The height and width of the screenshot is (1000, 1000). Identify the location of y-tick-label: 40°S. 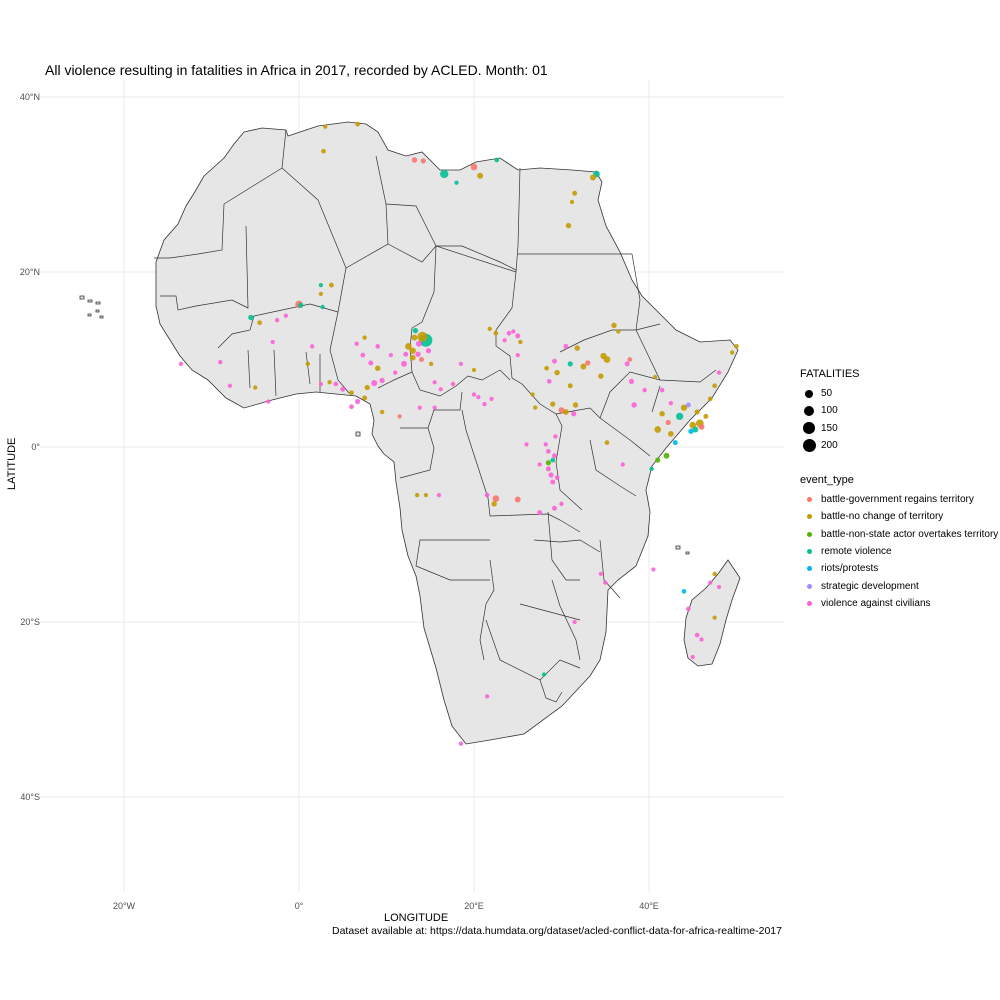
(30, 797).